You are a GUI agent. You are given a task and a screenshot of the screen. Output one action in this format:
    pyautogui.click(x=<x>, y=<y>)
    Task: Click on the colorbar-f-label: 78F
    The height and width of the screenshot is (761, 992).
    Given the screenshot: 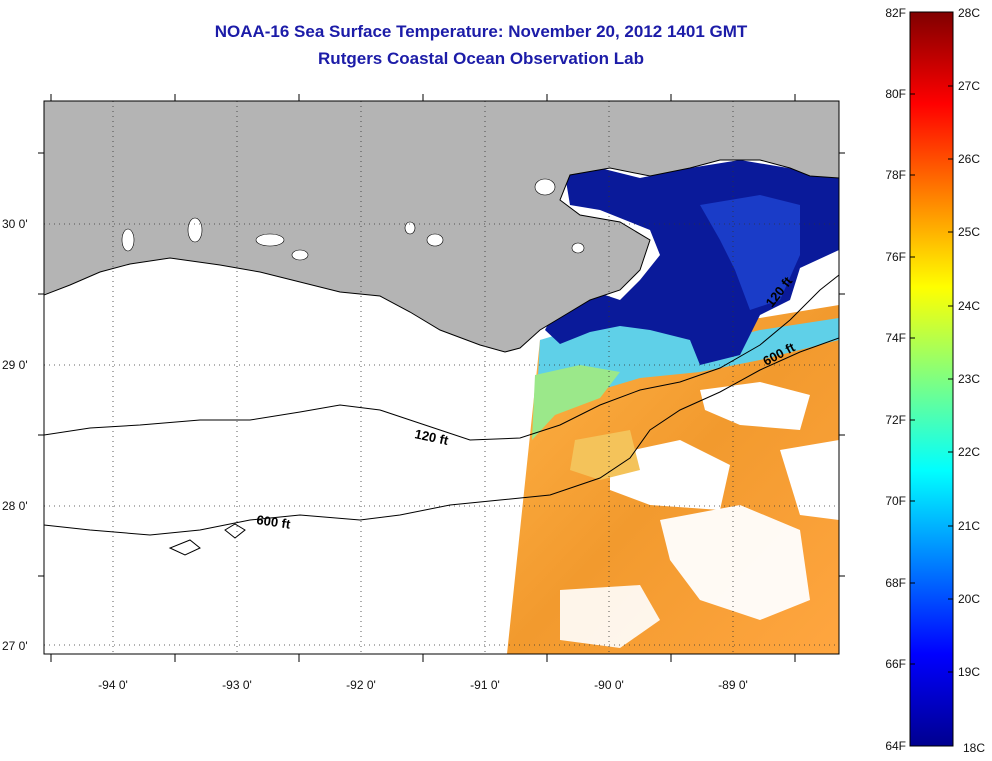 What is the action you would take?
    pyautogui.click(x=895, y=175)
    